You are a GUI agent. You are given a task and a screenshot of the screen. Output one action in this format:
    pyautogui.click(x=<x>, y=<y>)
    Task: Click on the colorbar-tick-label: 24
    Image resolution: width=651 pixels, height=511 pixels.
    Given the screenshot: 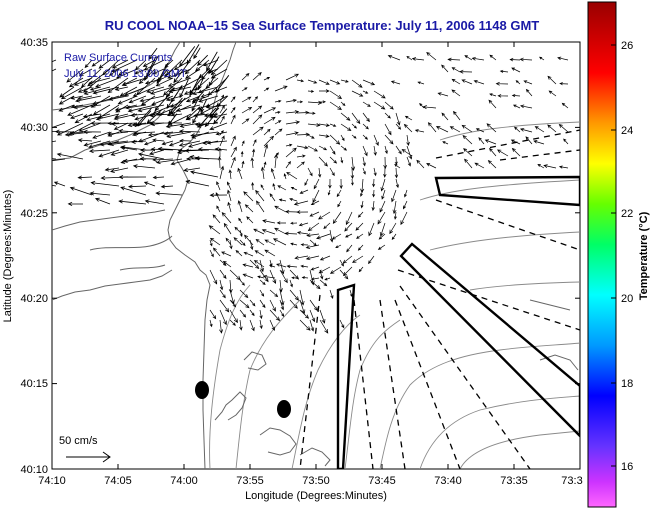 What is the action you would take?
    pyautogui.click(x=627, y=131)
    